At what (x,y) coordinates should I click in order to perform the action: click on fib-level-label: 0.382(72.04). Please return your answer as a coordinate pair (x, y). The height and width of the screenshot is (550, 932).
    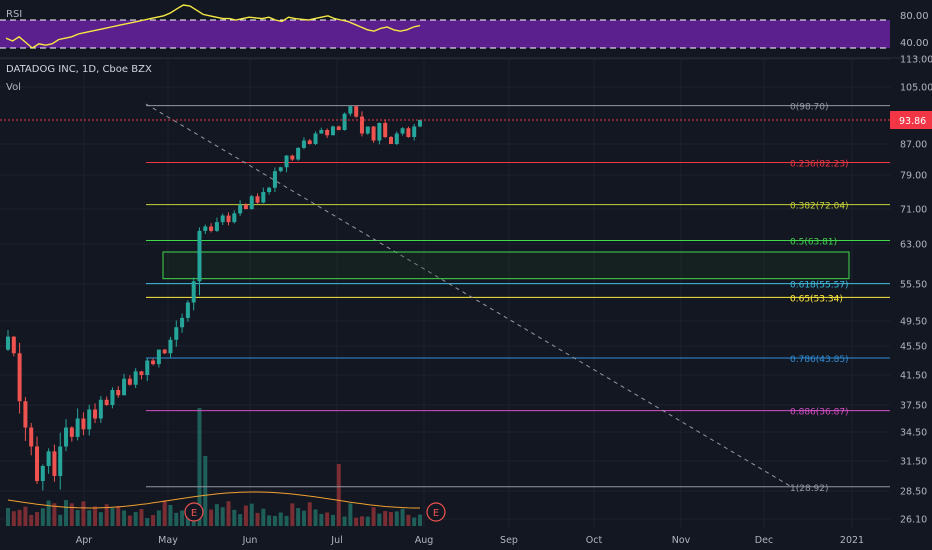
    Looking at the image, I should click on (819, 207).